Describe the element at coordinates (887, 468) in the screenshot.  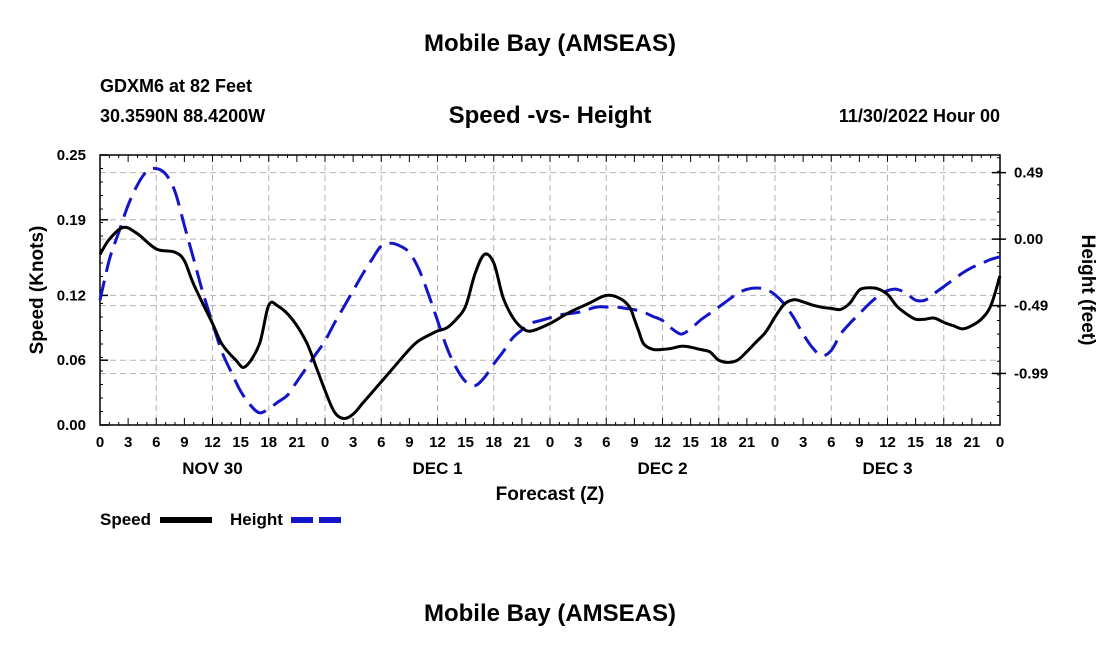
I see `day-label: DEC 3` at that location.